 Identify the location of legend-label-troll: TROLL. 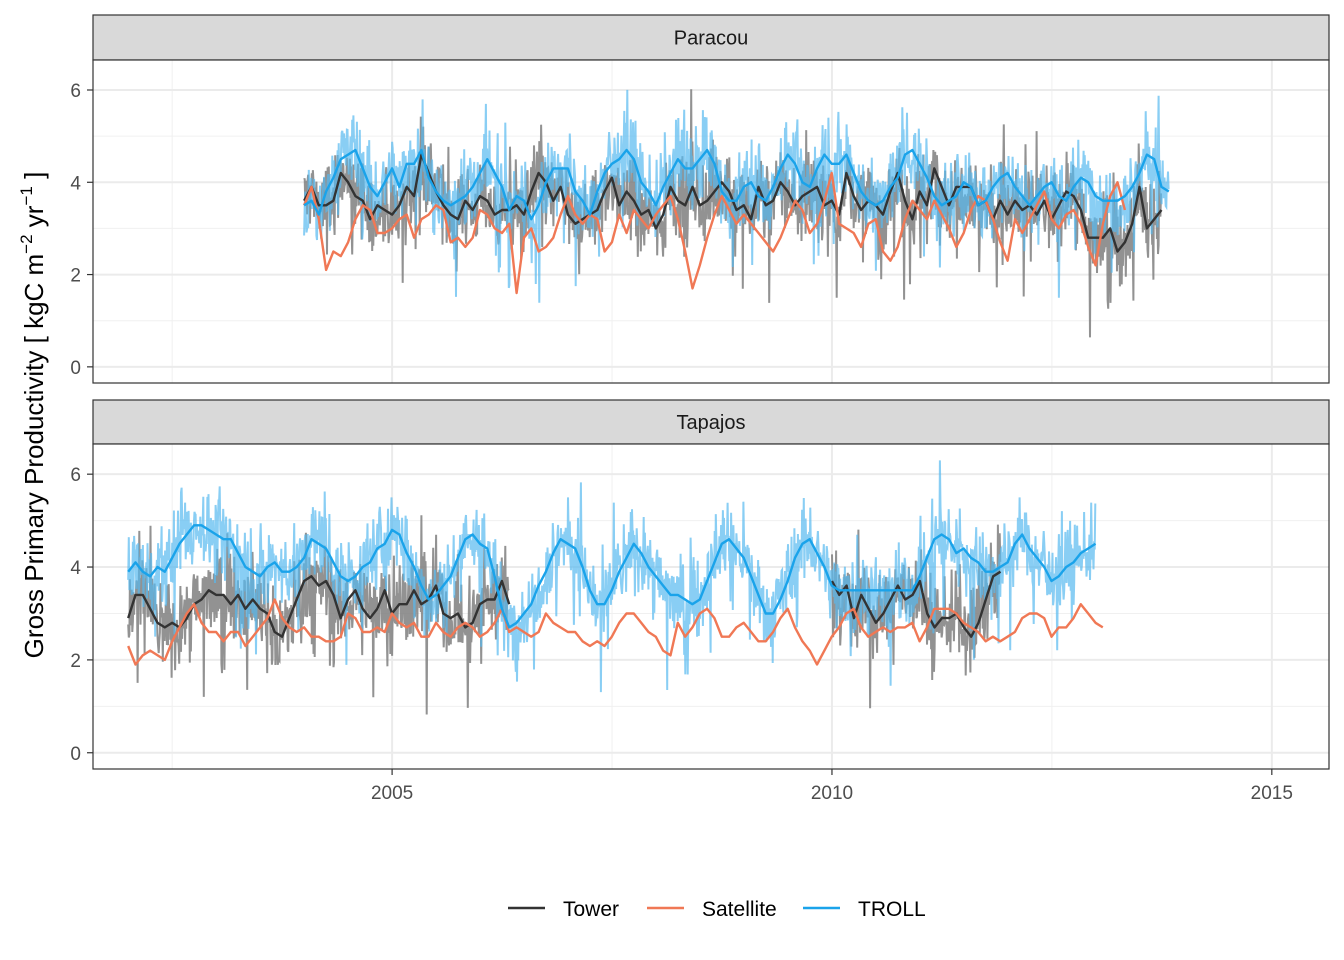
(892, 909).